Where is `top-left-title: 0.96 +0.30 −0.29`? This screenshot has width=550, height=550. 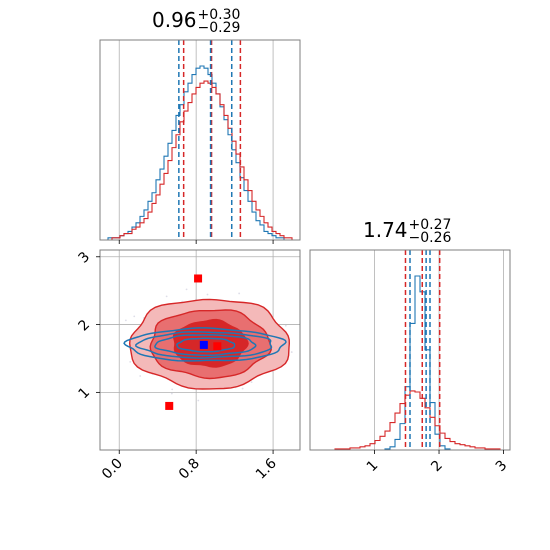
top-left-title: 0.96 +0.30 −0.29 is located at coordinates (196, 21).